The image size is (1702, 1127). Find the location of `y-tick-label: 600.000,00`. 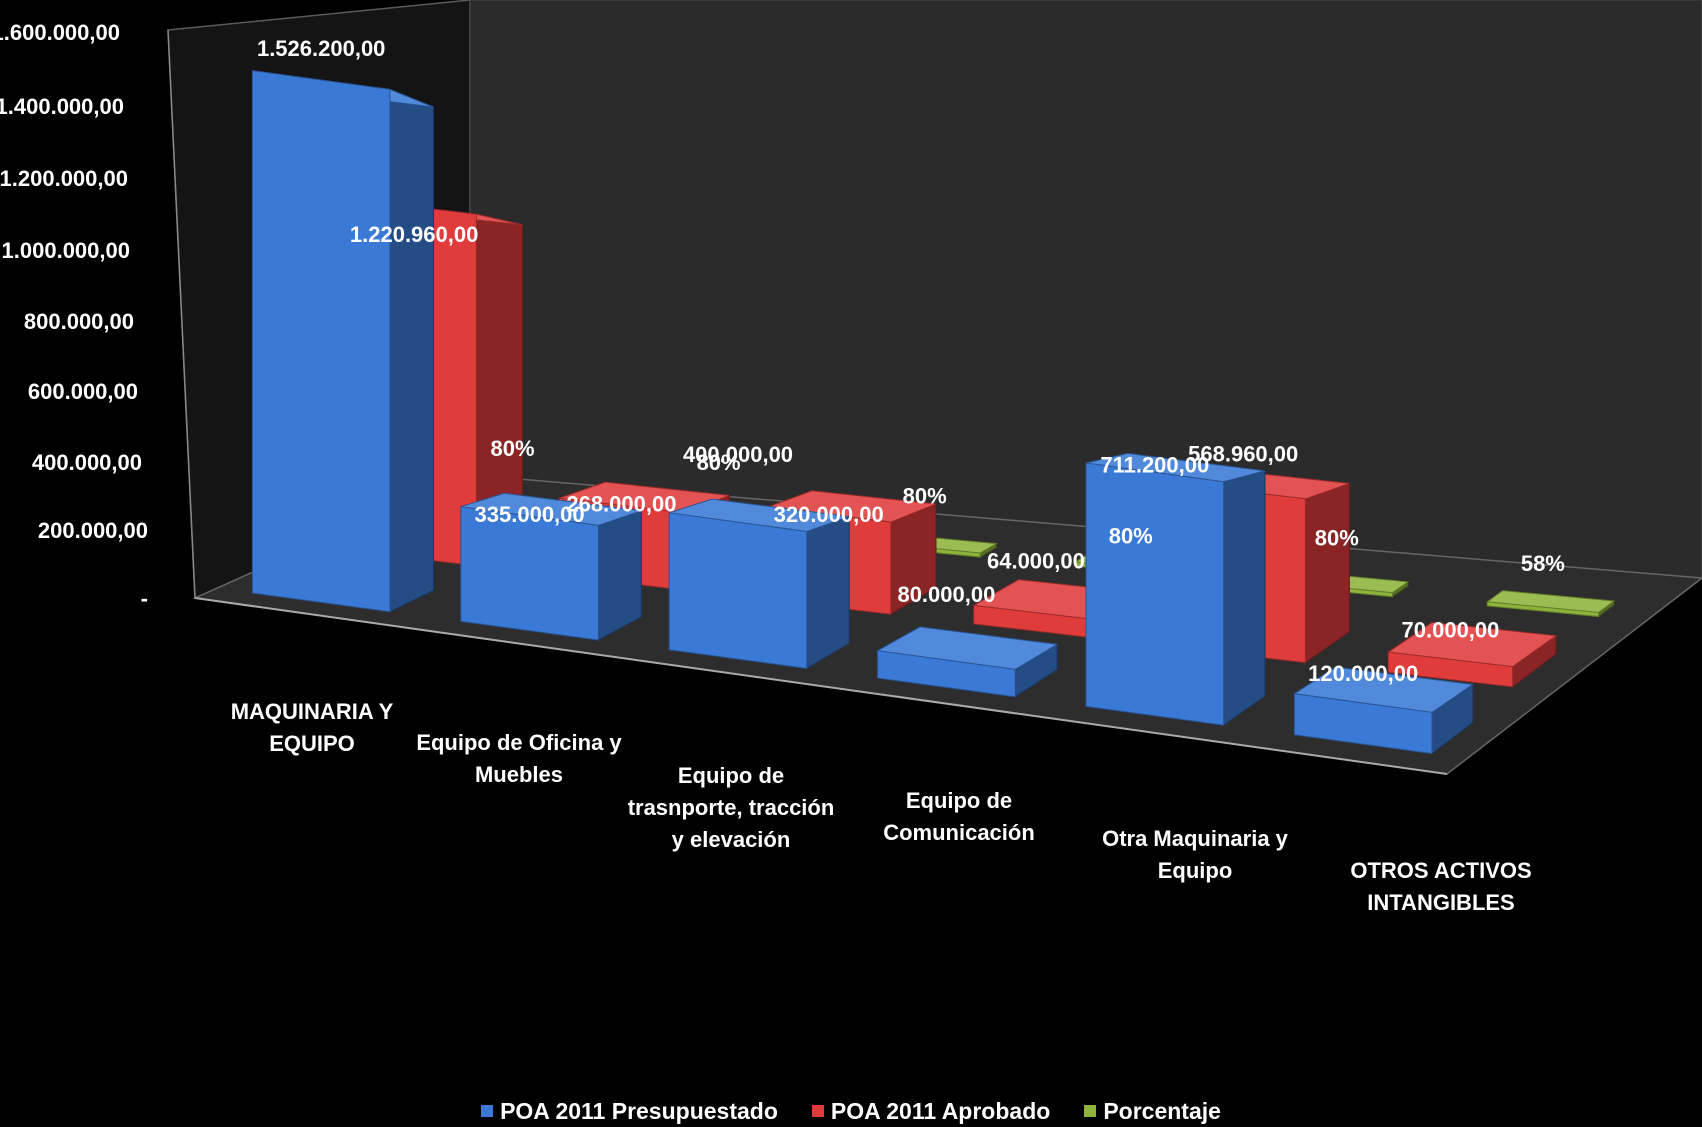

y-tick-label: 600.000,00 is located at coordinates (83, 391).